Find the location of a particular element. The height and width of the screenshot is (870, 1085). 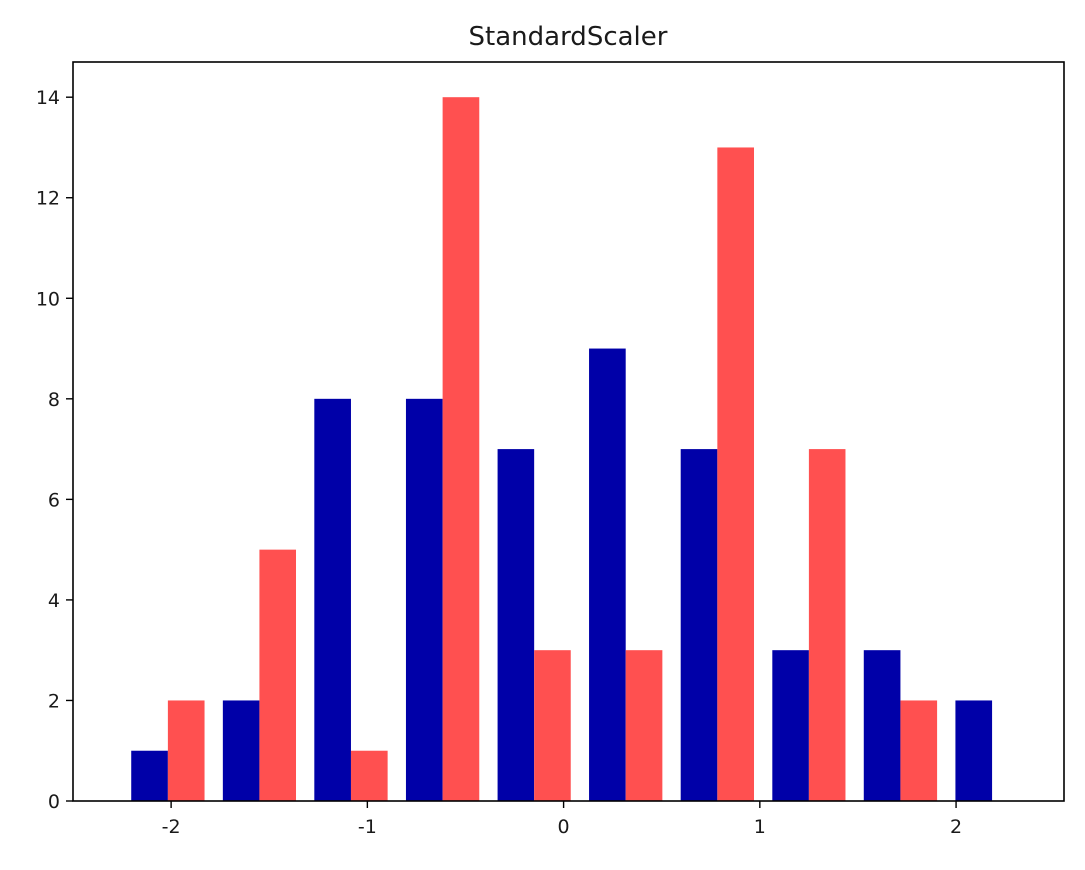

x-tick-label: 1 is located at coordinates (760, 827).